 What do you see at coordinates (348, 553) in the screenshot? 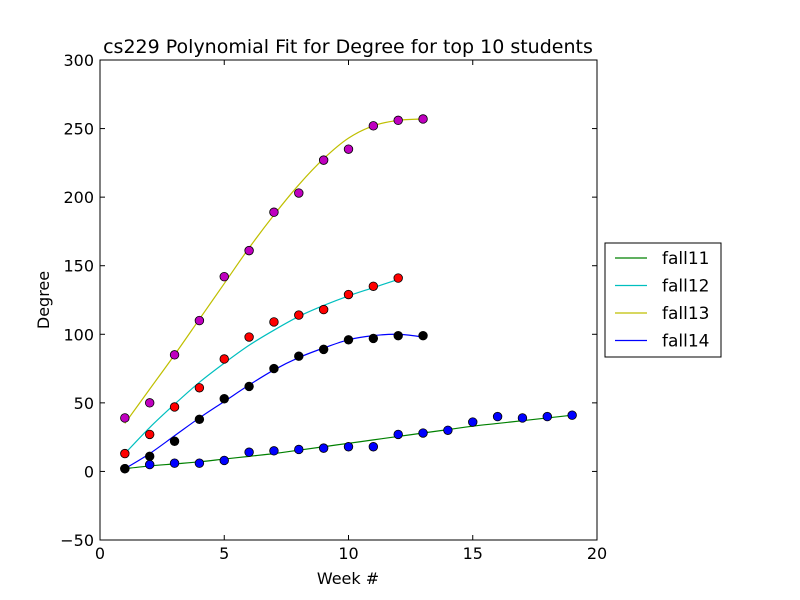
I see `x-tick-label: 10` at bounding box center [348, 553].